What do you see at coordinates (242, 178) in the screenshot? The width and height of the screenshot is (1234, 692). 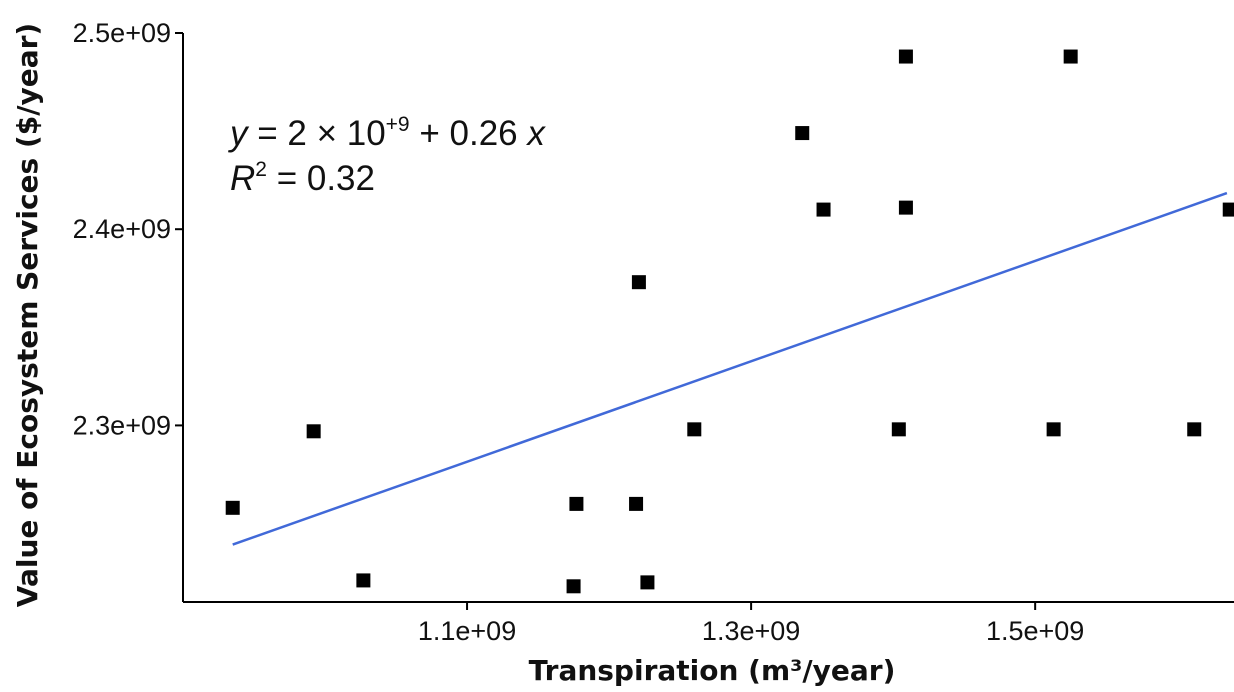 I see `r-squared-var: R` at bounding box center [242, 178].